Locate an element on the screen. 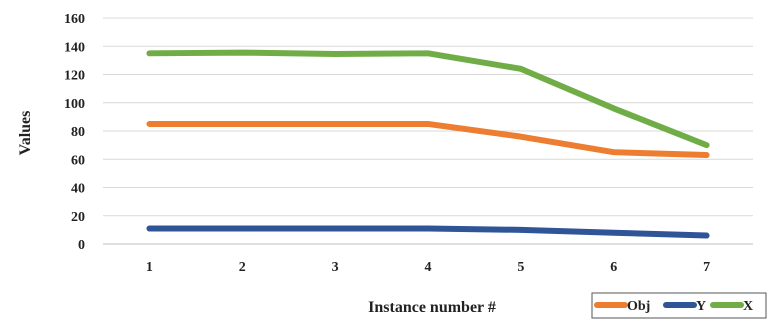 The image size is (769, 323). x-tick-label: 6 is located at coordinates (613, 267).